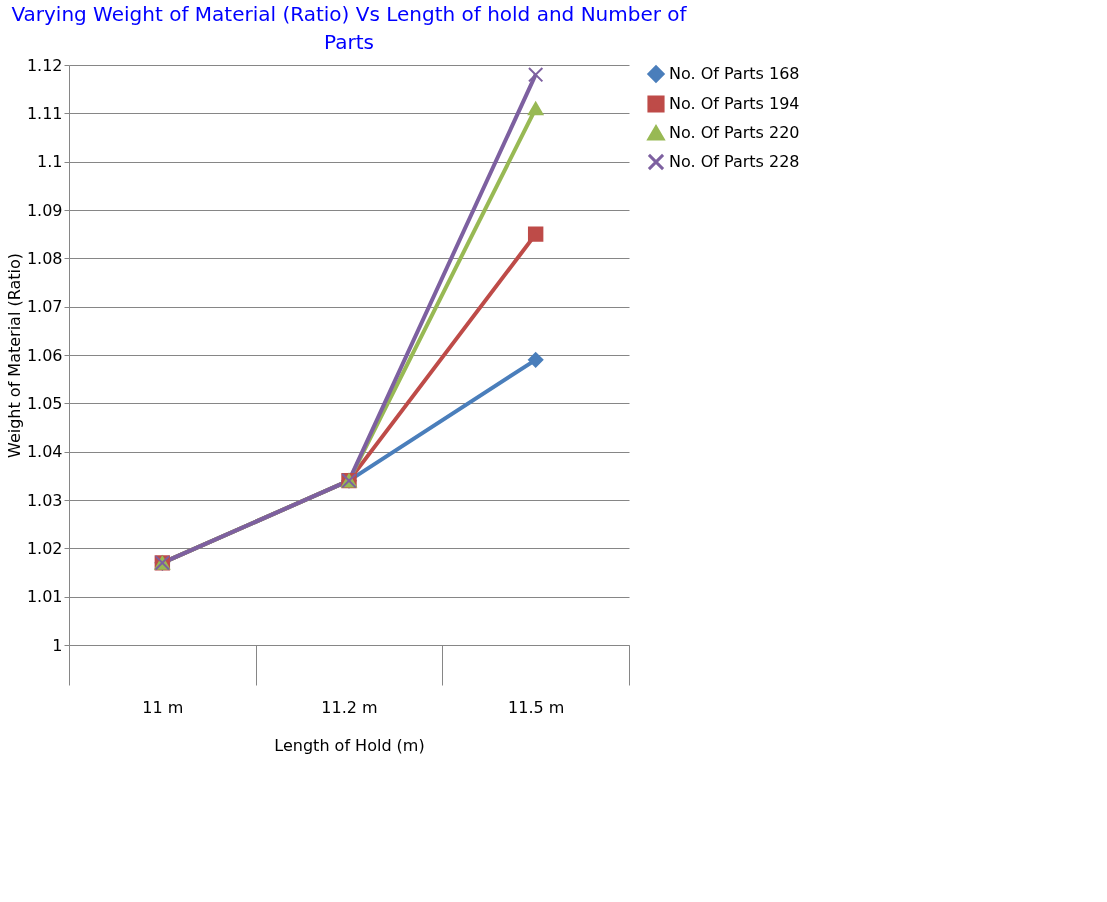  What do you see at coordinates (734, 132) in the screenshot?
I see `legend-label: No. Of Parts 220` at bounding box center [734, 132].